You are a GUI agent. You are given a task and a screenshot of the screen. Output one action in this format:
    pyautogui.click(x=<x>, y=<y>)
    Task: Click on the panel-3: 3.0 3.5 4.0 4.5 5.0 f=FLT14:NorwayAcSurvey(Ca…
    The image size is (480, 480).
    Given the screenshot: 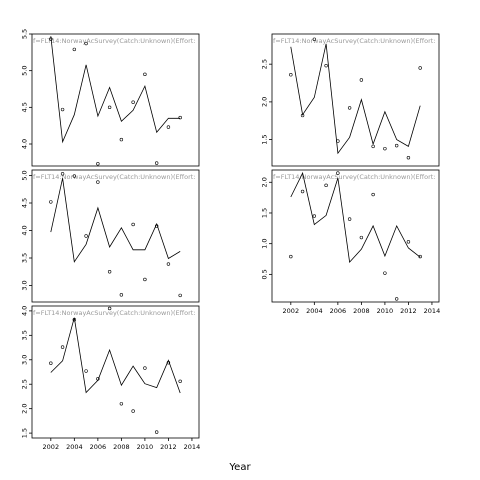 What is the action you would take?
    pyautogui.click(x=110, y=236)
    